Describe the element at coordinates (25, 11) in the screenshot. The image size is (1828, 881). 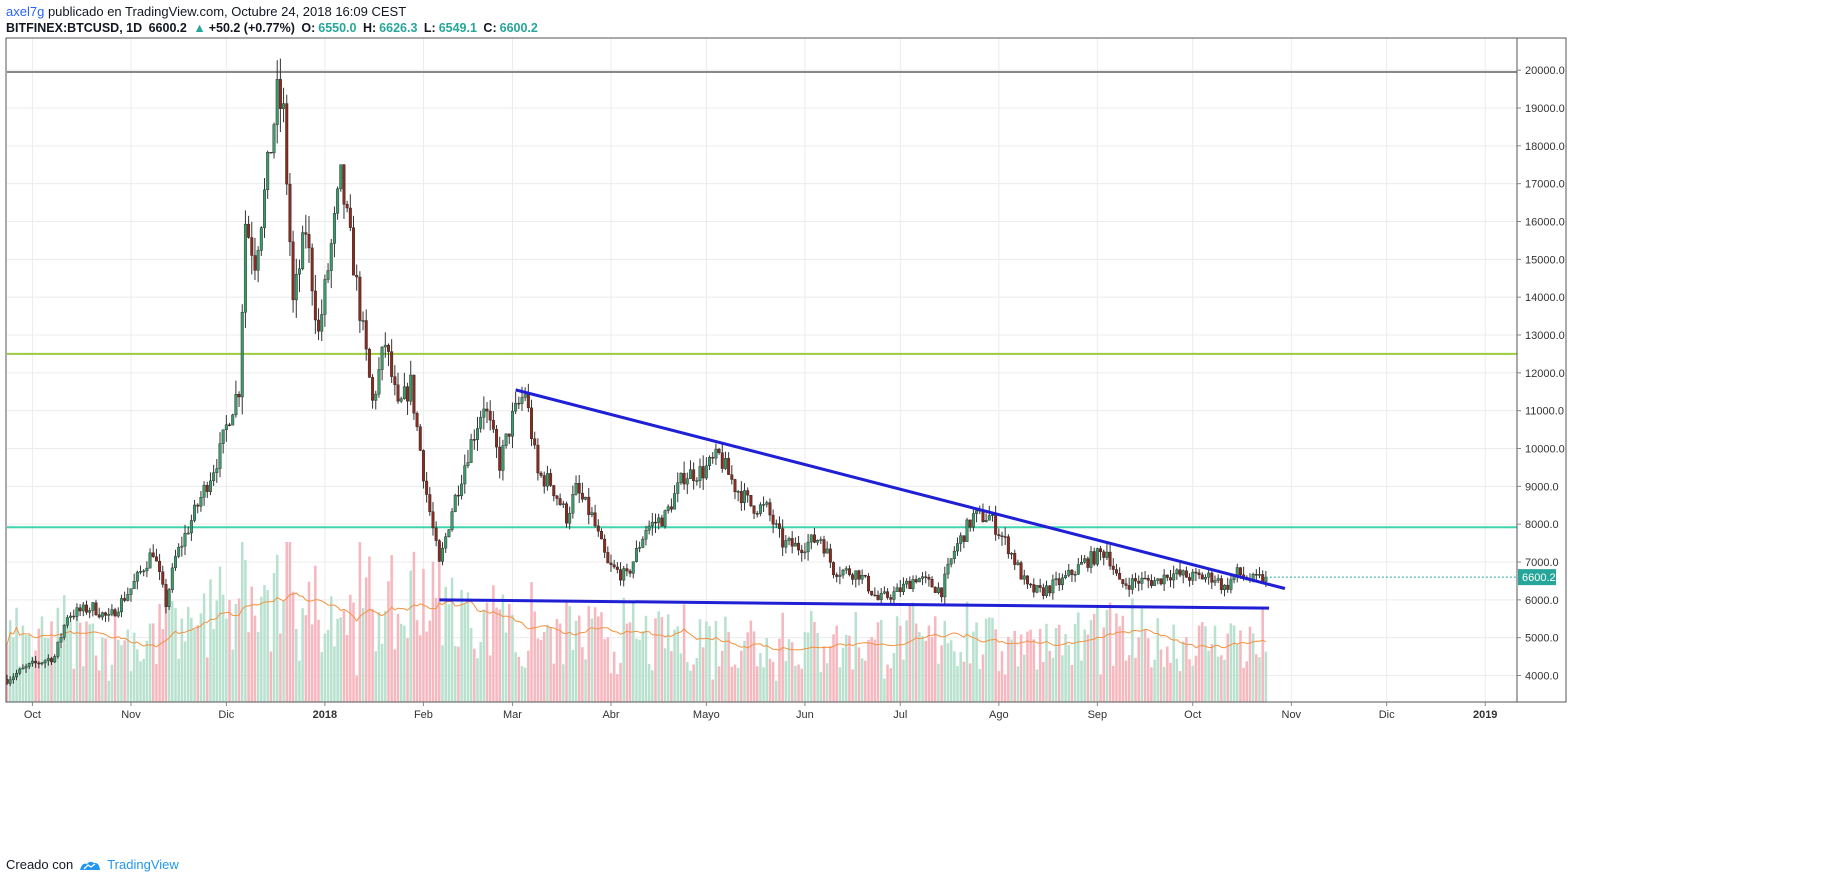
I see `author-link: axel7g` at that location.